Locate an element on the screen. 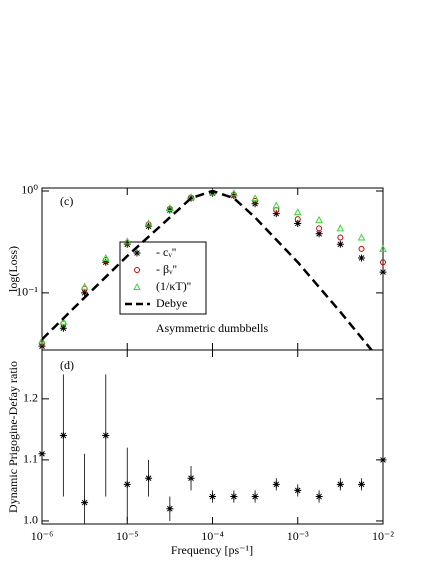  x-tick-label: 10⁻⁶ is located at coordinates (42, 536).